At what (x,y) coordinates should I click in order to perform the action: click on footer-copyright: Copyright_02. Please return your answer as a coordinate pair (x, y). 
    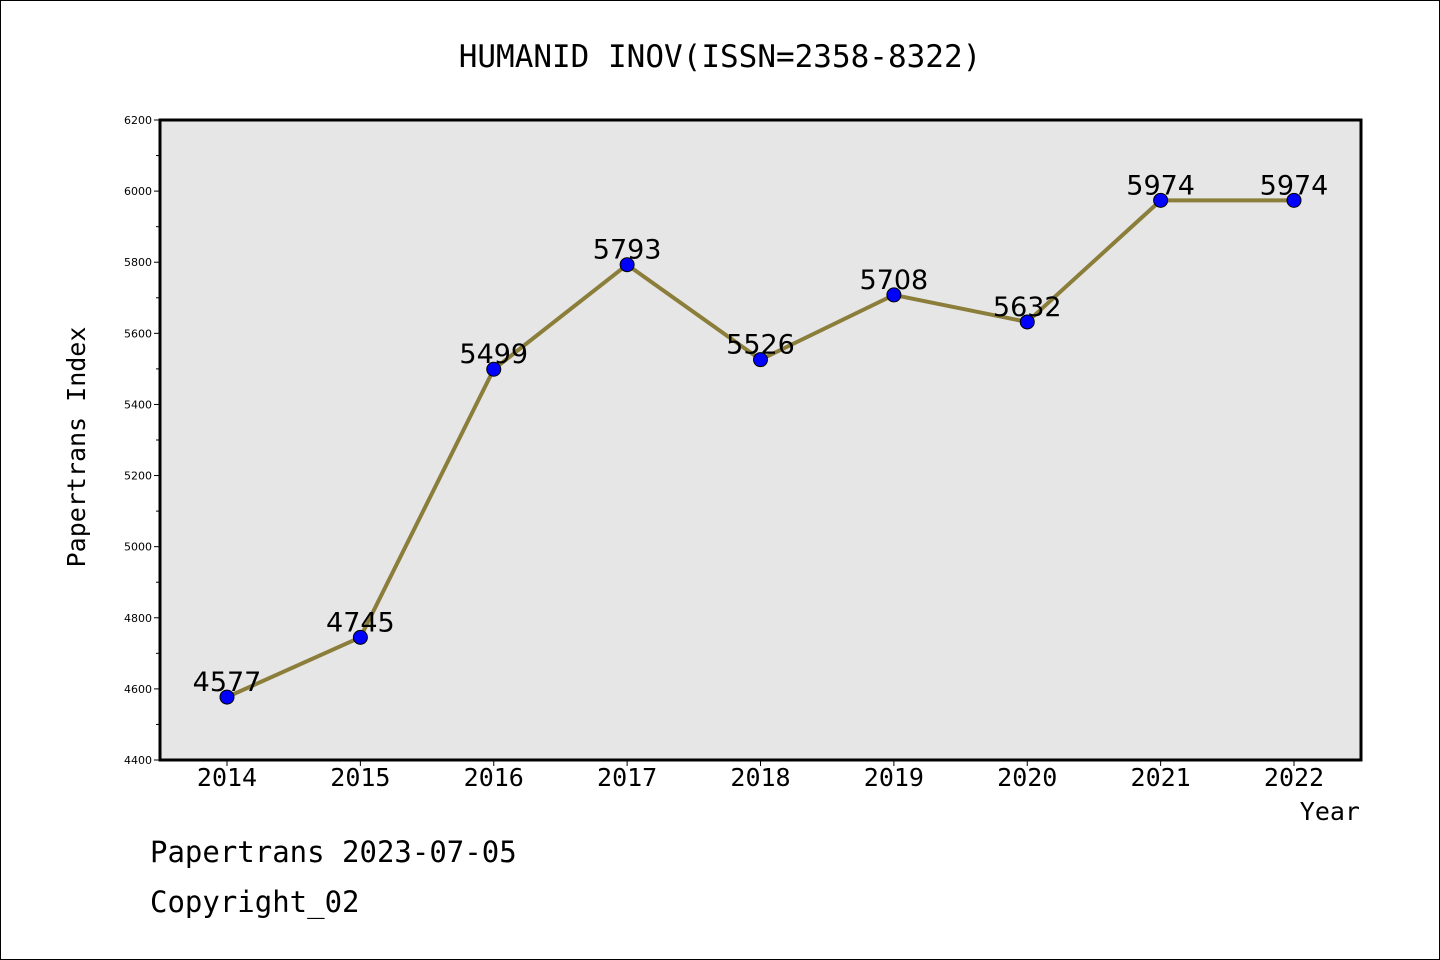
    Looking at the image, I should click on (255, 902).